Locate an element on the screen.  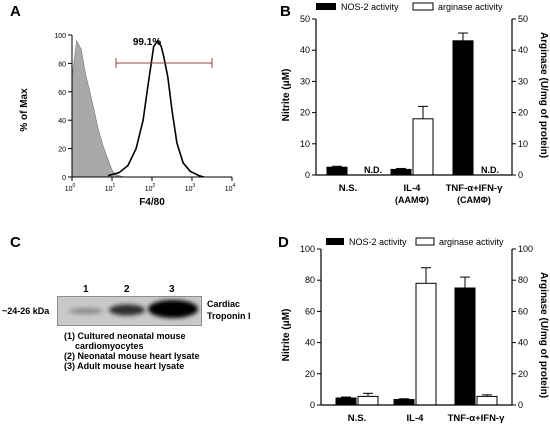
band-label-line-2: Troponin I is located at coordinates (229, 316).